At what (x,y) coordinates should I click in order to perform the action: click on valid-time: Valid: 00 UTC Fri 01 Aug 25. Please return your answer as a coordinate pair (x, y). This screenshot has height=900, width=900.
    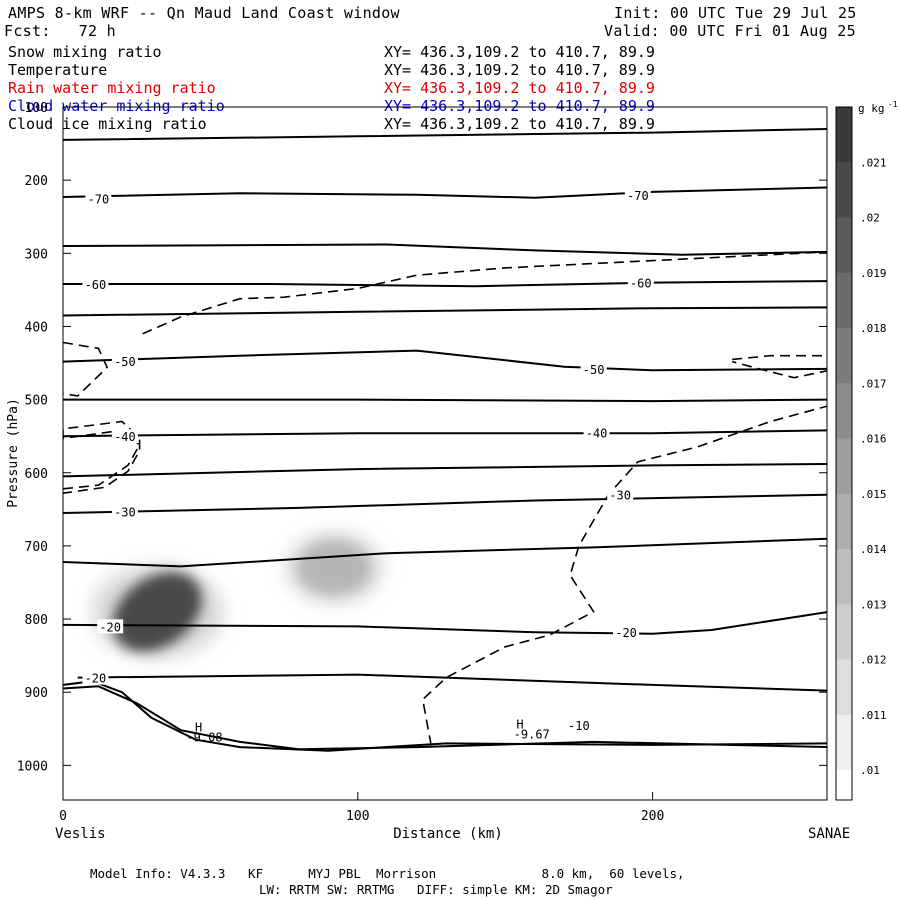
    Looking at the image, I should click on (730, 31).